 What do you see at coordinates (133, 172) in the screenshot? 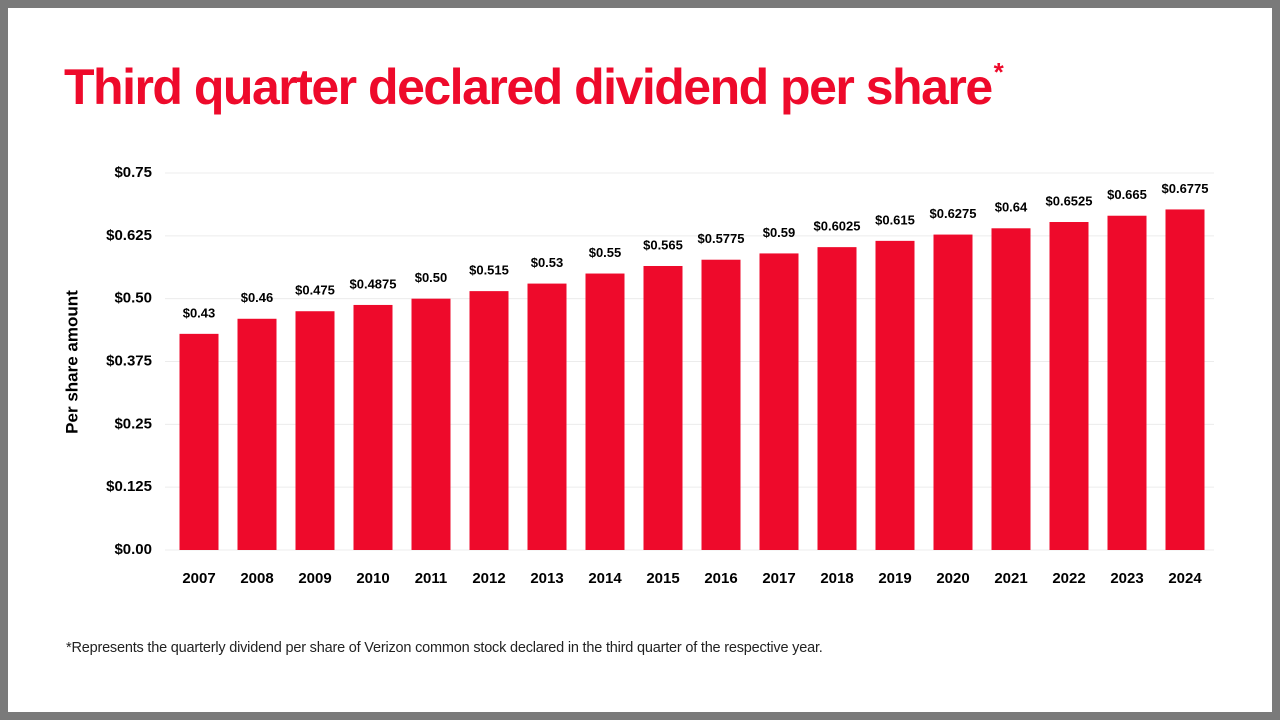
I see `y-tick-label: $0.75` at bounding box center [133, 172].